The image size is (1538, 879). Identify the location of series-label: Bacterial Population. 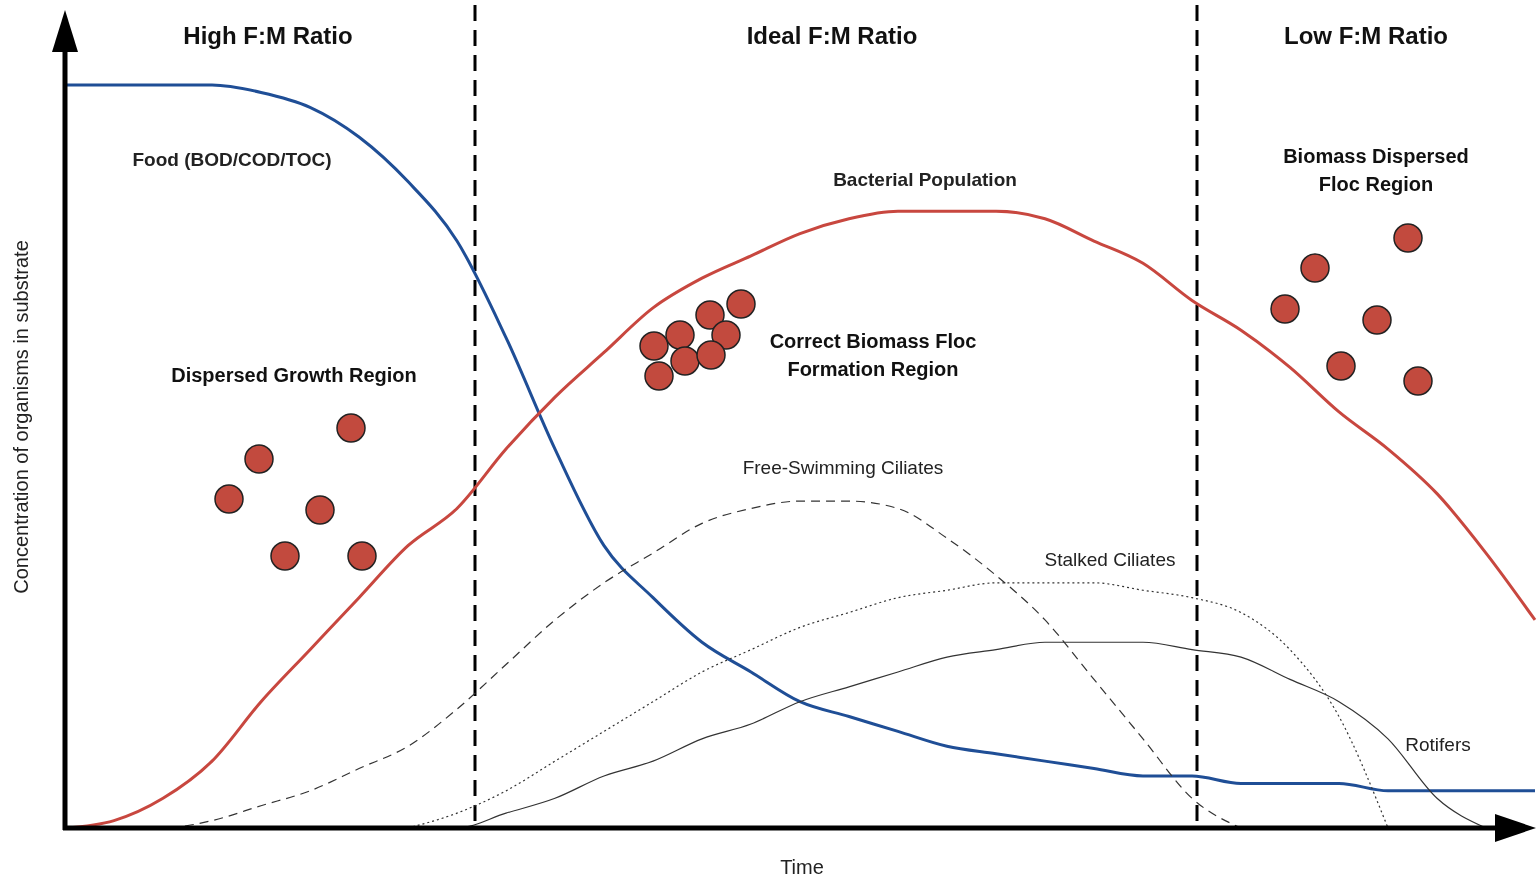
(925, 179).